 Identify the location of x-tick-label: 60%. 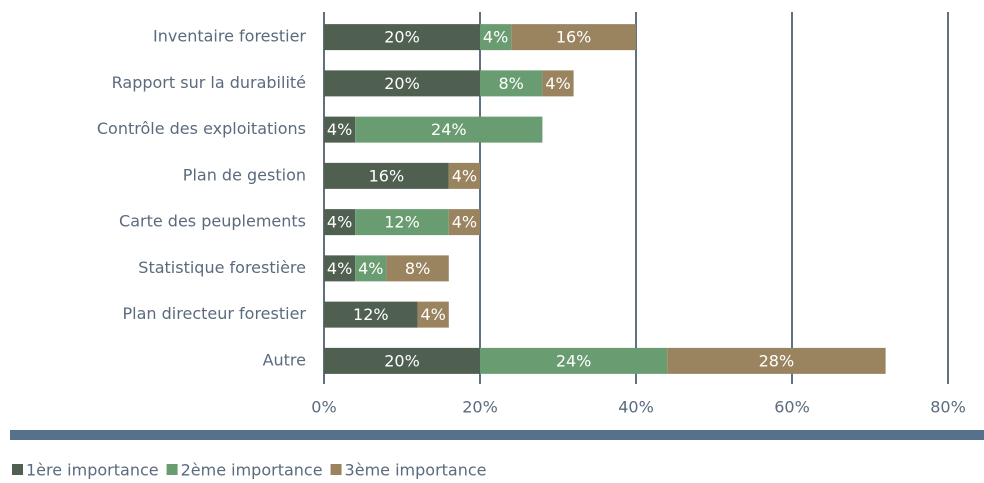
(792, 407).